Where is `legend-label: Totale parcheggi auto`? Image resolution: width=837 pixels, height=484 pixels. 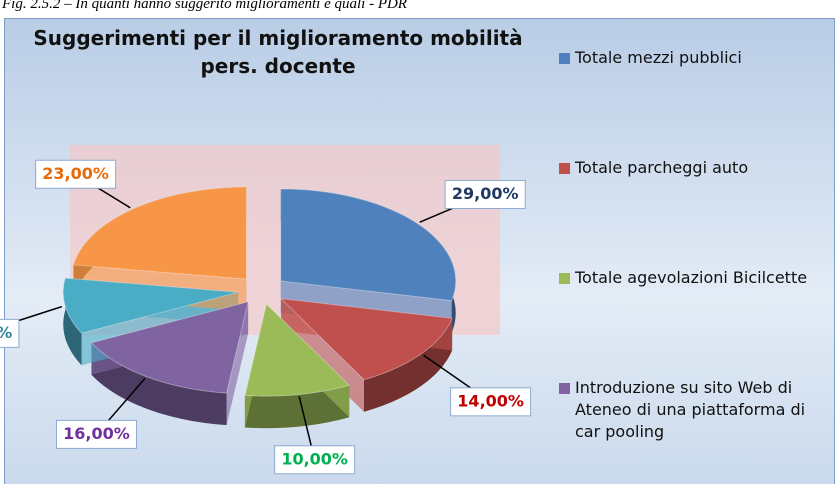
legend-label: Totale parcheggi auto is located at coordinates (662, 167).